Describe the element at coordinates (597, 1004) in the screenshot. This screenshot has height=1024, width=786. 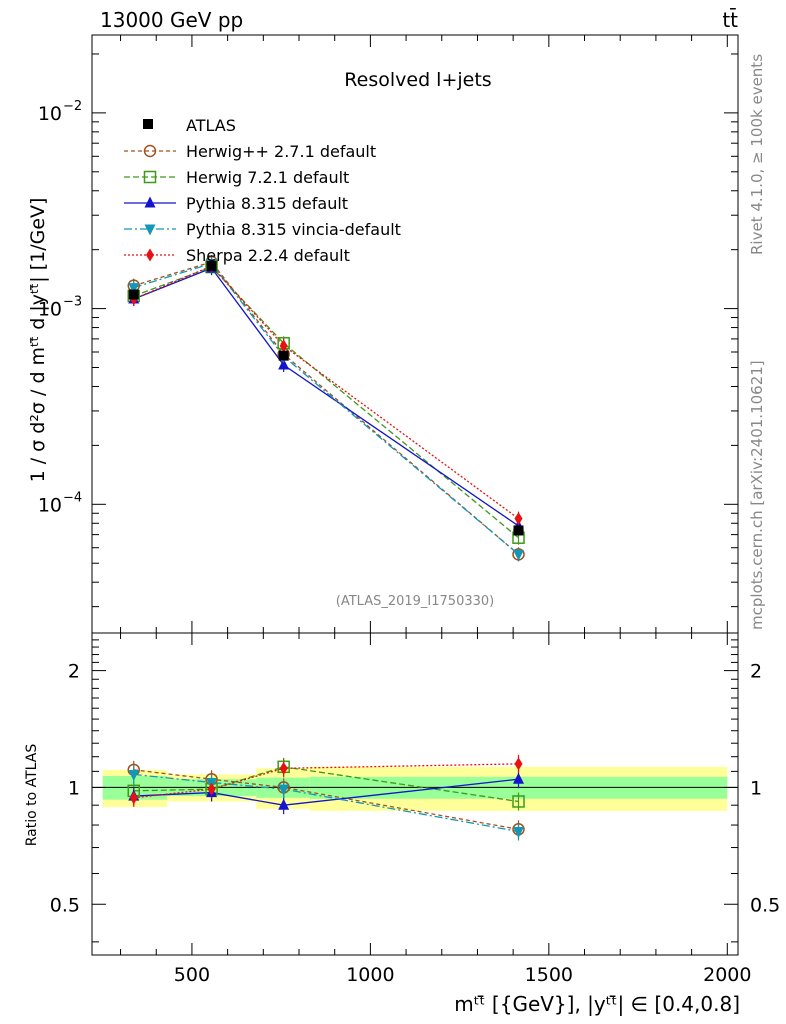
I see `x-axis-label: mᵗᵗ̄ [{GeV}], |yᵗᵗ̄| ∈ [0.4,0.8]` at that location.